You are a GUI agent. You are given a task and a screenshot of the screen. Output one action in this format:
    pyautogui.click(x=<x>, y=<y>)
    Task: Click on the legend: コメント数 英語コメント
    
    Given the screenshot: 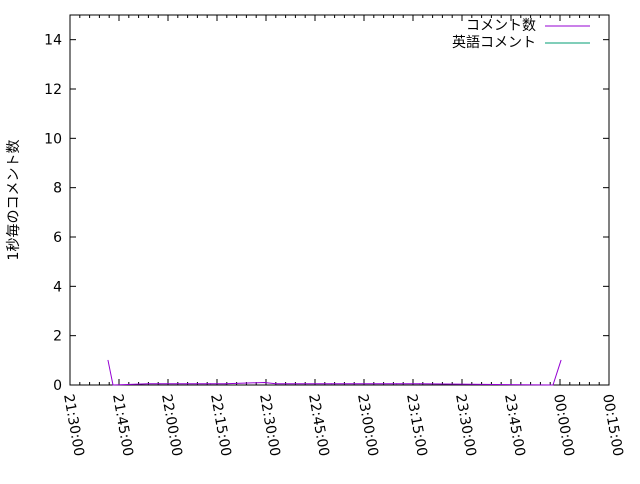 What is the action you would take?
    pyautogui.click(x=521, y=34)
    